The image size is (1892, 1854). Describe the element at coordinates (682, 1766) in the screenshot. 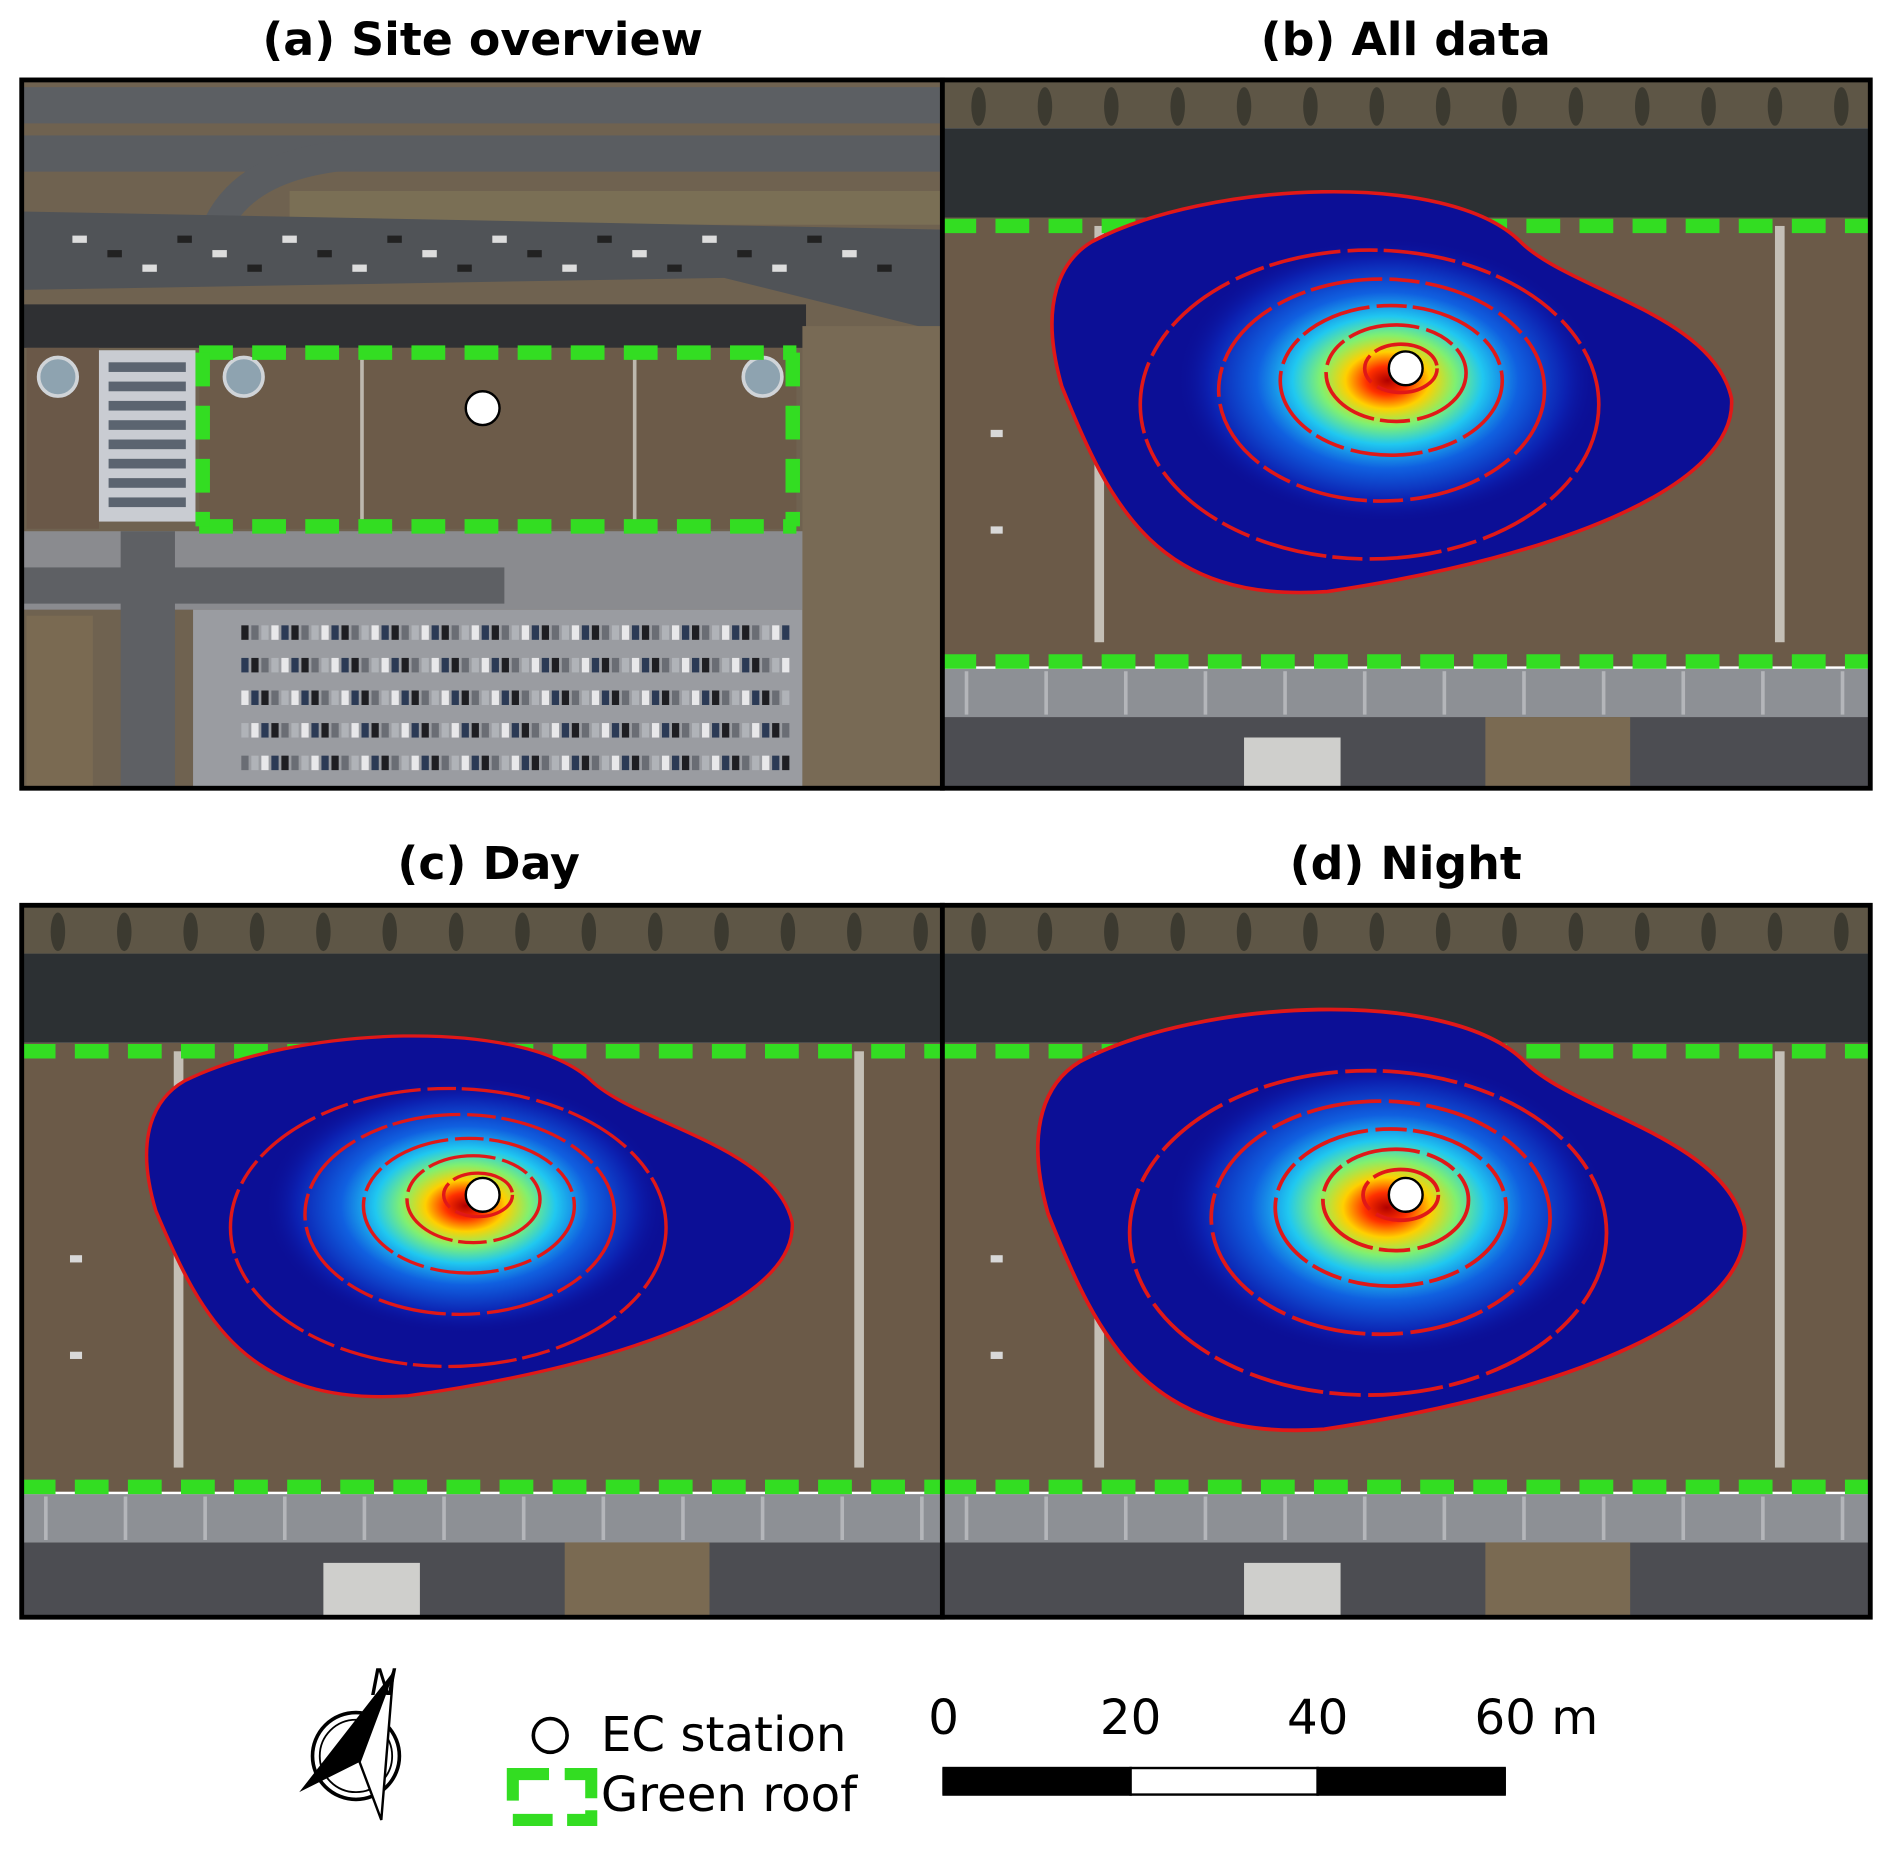

I see `legend: EC station Green roof` at that location.